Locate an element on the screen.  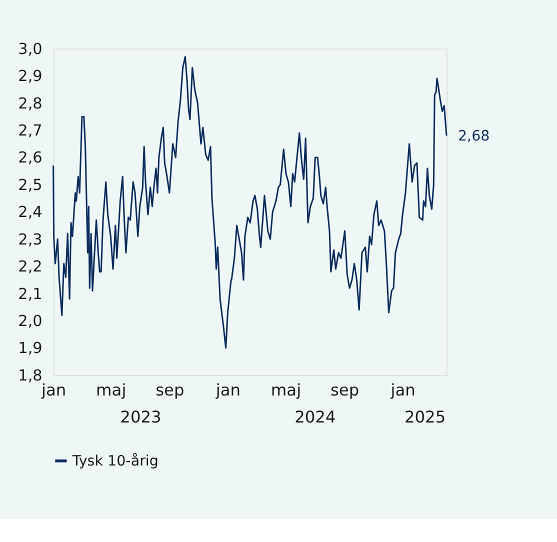
y-tick-label: 2,8 is located at coordinates (30, 103).